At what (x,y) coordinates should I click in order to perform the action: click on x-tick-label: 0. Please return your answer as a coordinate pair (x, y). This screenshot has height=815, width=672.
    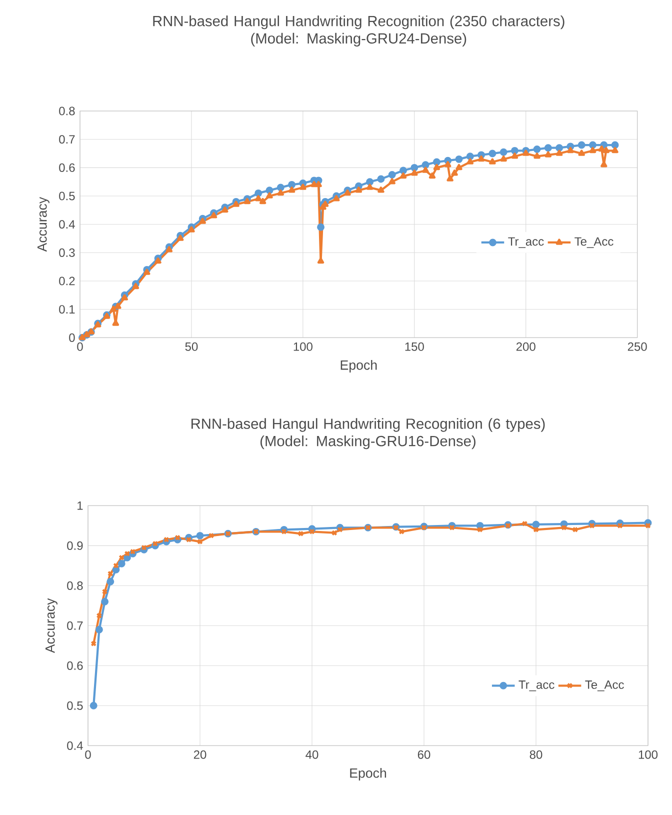
    Looking at the image, I should click on (88, 754).